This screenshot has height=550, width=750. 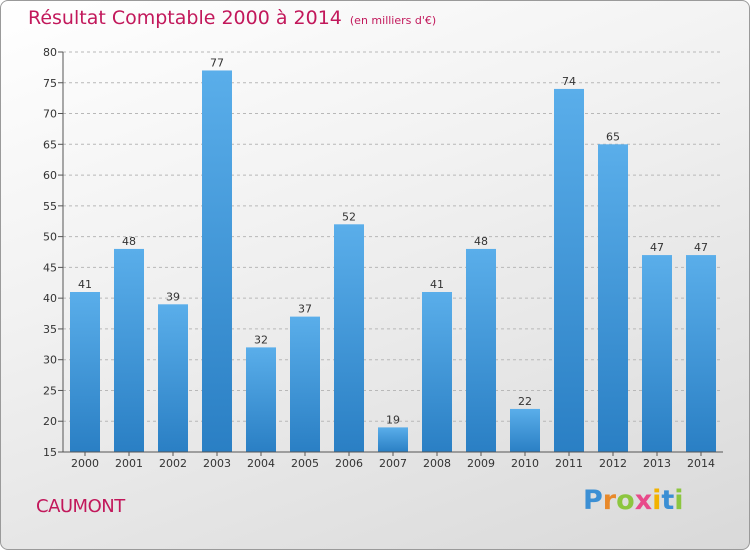 What do you see at coordinates (625, 500) in the screenshot?
I see `logo-letter: o` at bounding box center [625, 500].